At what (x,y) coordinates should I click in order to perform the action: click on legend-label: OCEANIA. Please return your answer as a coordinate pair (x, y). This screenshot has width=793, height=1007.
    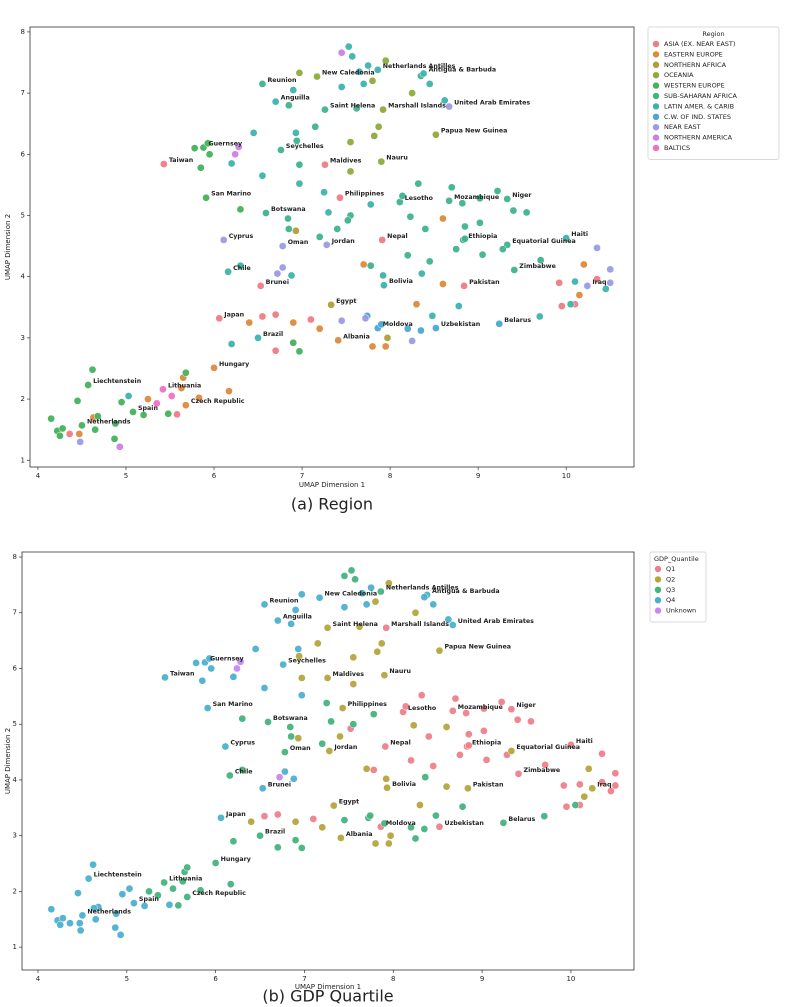
    Looking at the image, I should click on (679, 75).